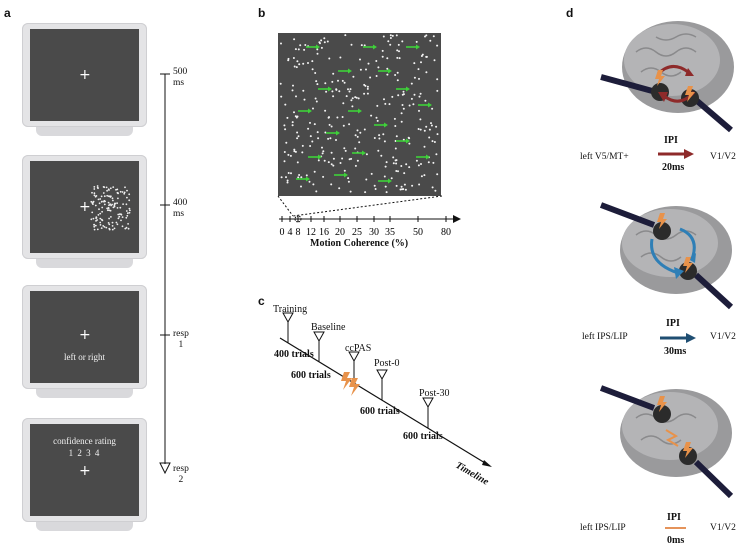 Image resolution: width=750 pixels, height=551 pixels. Describe the element at coordinates (358, 348) in the screenshot. I see `milestone-ccpas: ccPAS` at that location.